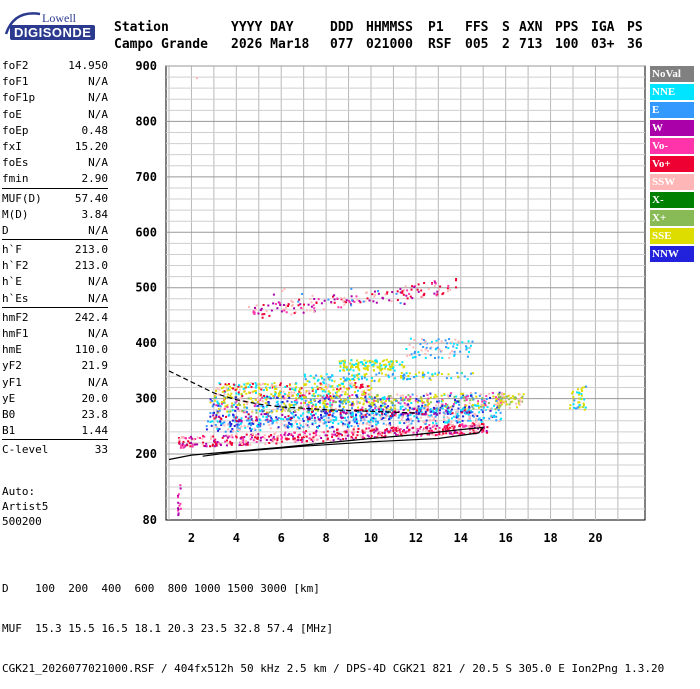 The width and height of the screenshot is (700, 689). Describe the element at coordinates (672, 236) in the screenshot. I see `legend-item-sse: SSE` at that location.